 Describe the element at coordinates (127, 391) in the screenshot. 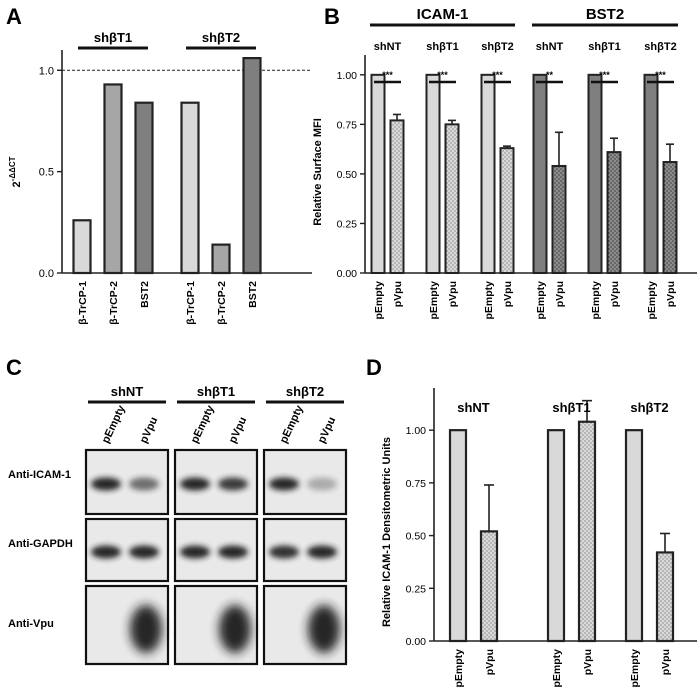

I see `blot-group-label: shNT` at that location.